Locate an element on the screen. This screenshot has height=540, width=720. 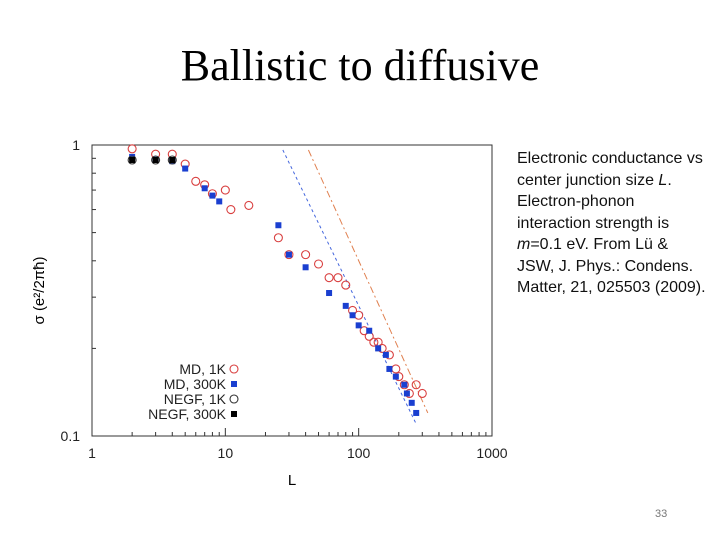
x-tick-label: 10 is located at coordinates (226, 453).